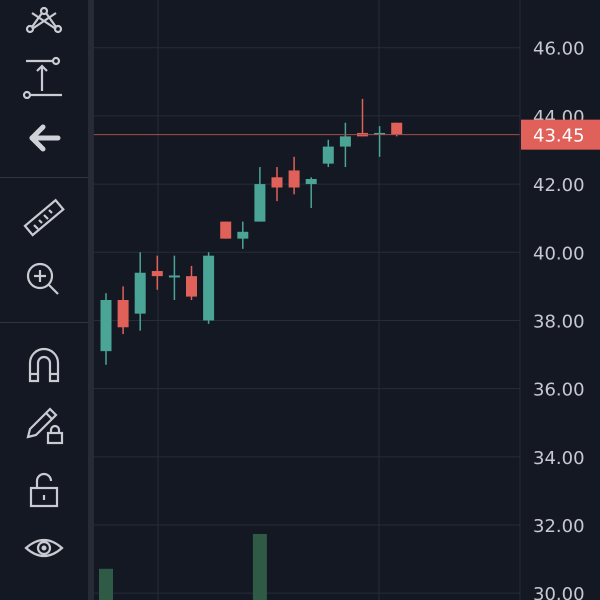 This screenshot has width=600, height=600. What do you see at coordinates (559, 458) in the screenshot?
I see `price-tick-label: 34.00` at bounding box center [559, 458].